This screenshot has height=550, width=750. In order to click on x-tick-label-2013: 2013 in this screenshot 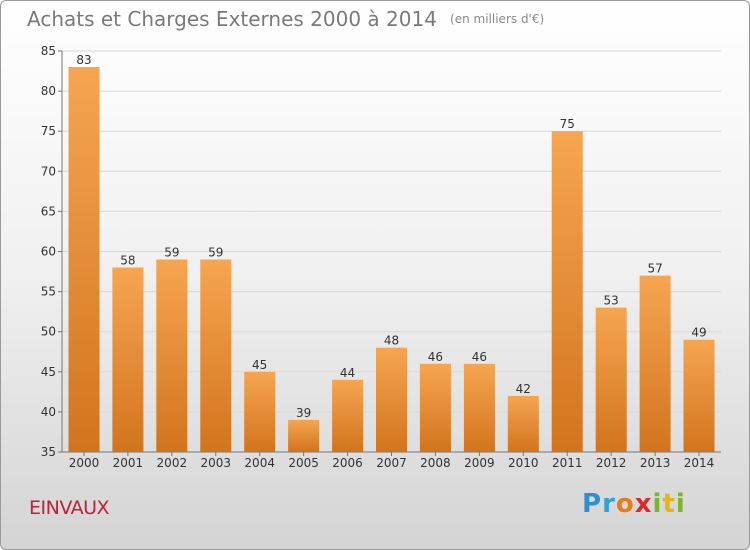, I will do `click(655, 463)`.